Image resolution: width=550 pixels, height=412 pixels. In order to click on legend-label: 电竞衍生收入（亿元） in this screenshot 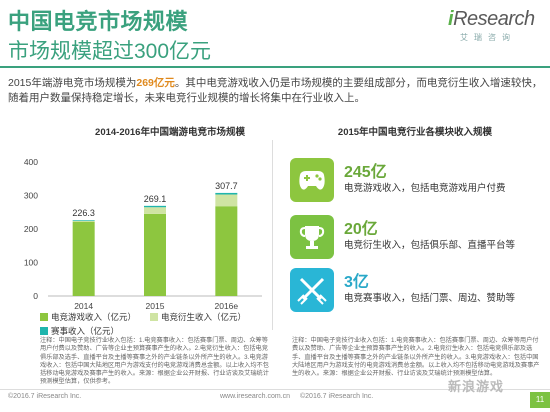, I will do `click(204, 317)`.